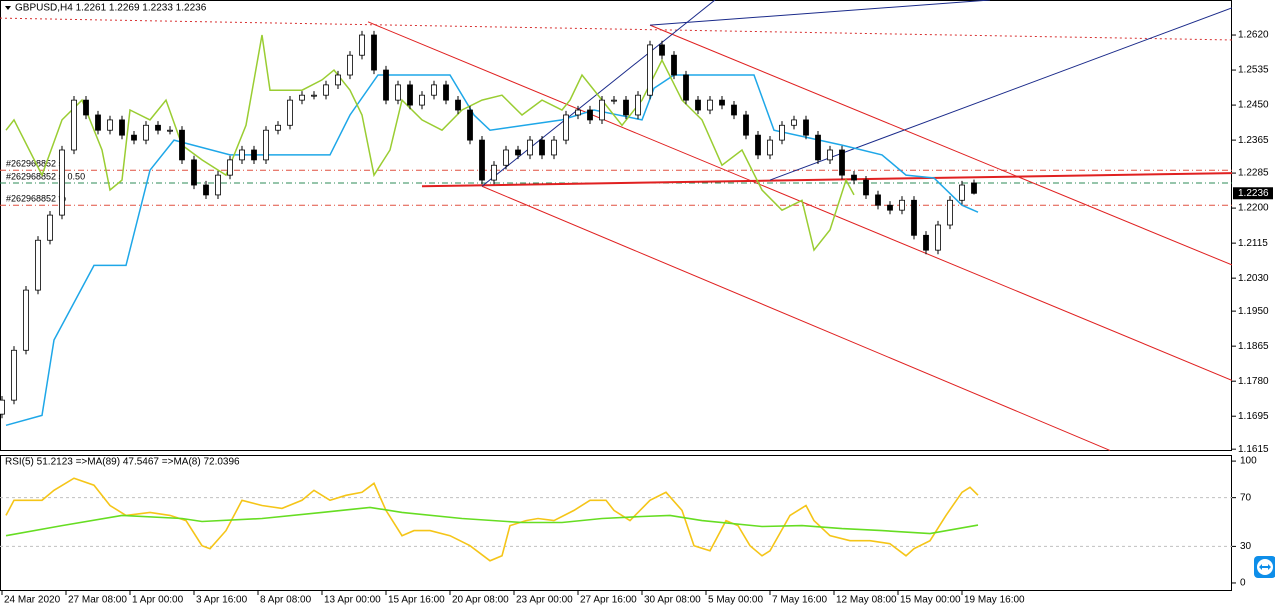 The image size is (1275, 610). Describe the element at coordinates (1253, 278) in the screenshot. I see `y-tick-label: 1.2030` at that location.